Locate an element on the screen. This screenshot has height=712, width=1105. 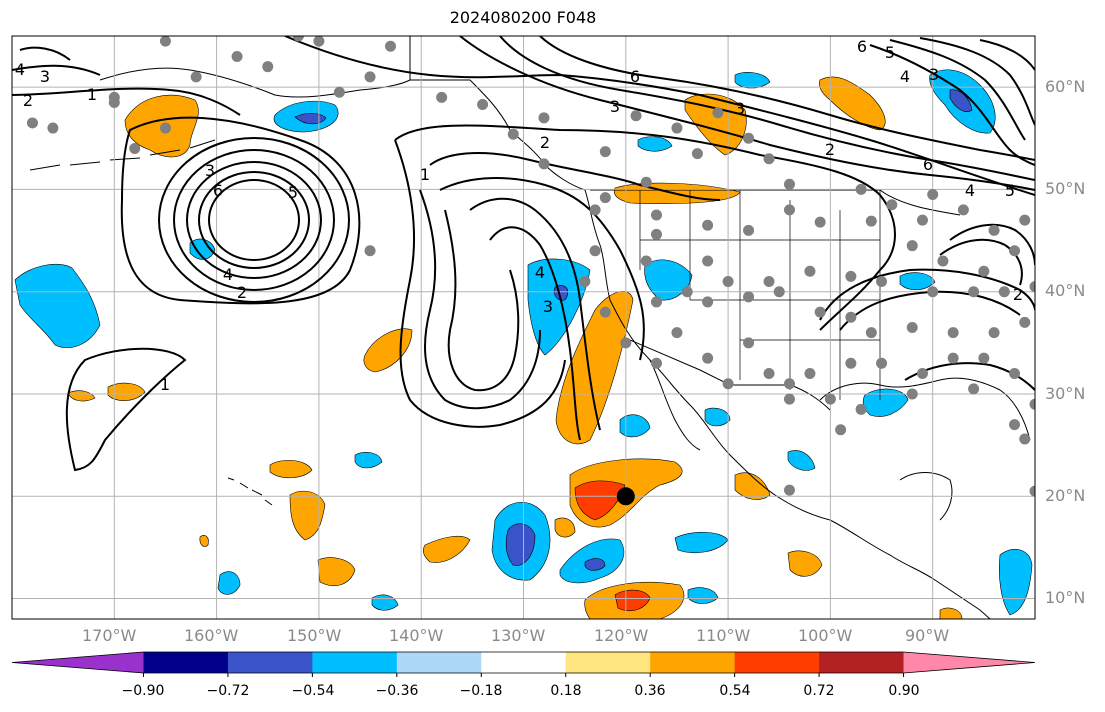
colorbar-extend-max is located at coordinates (969, 662).